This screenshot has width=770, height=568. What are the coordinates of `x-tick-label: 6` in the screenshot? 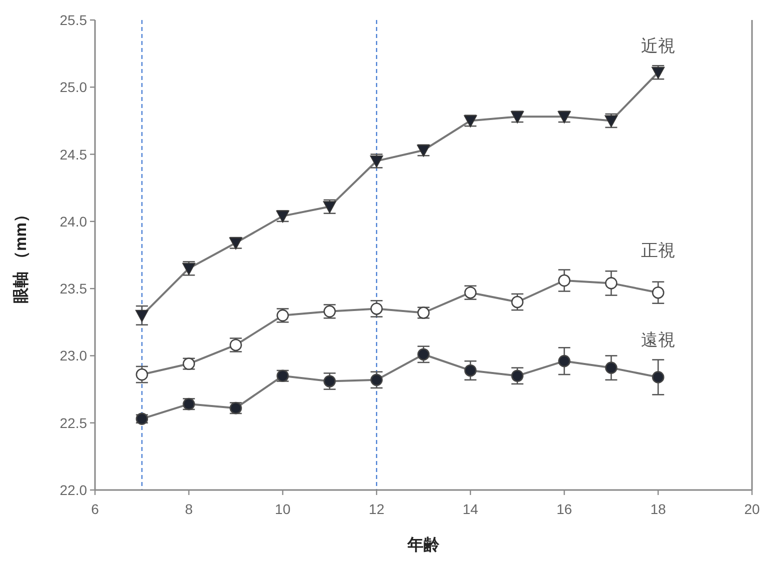 It's located at (95, 509).